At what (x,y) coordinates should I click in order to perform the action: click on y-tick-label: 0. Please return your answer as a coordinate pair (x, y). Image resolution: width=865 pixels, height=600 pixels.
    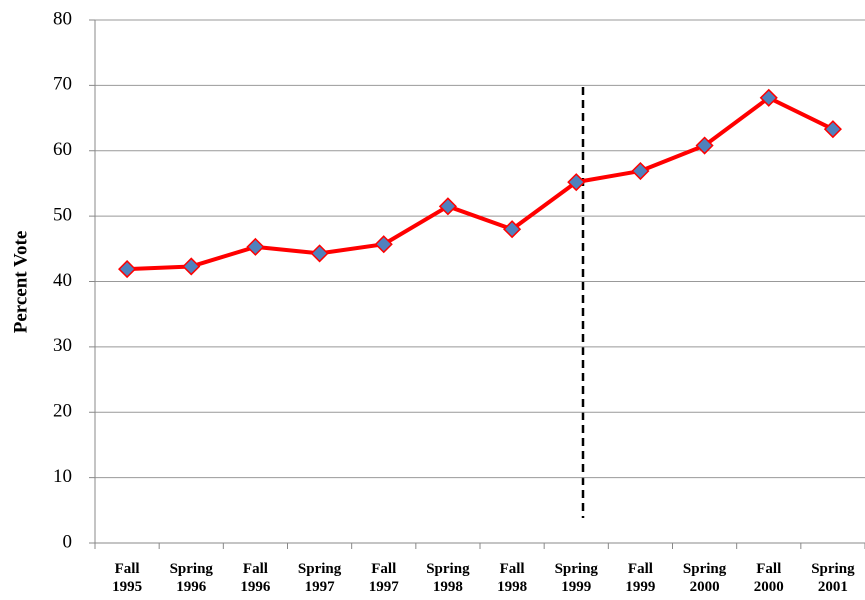
    Looking at the image, I should click on (68, 541).